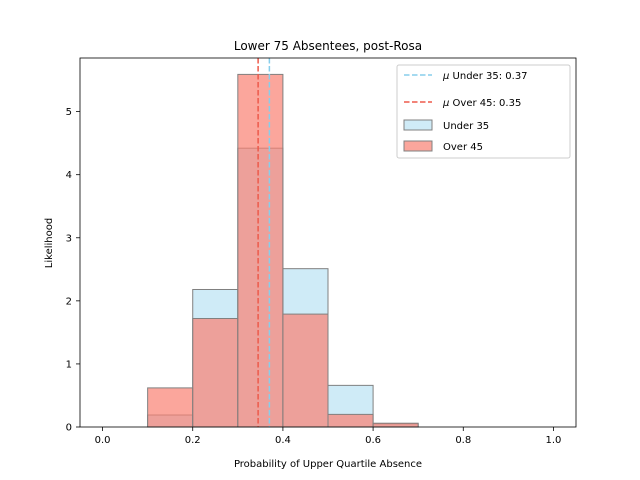 The height and width of the screenshot is (480, 640). I want to click on x-tick-label: 0.4, so click(283, 440).